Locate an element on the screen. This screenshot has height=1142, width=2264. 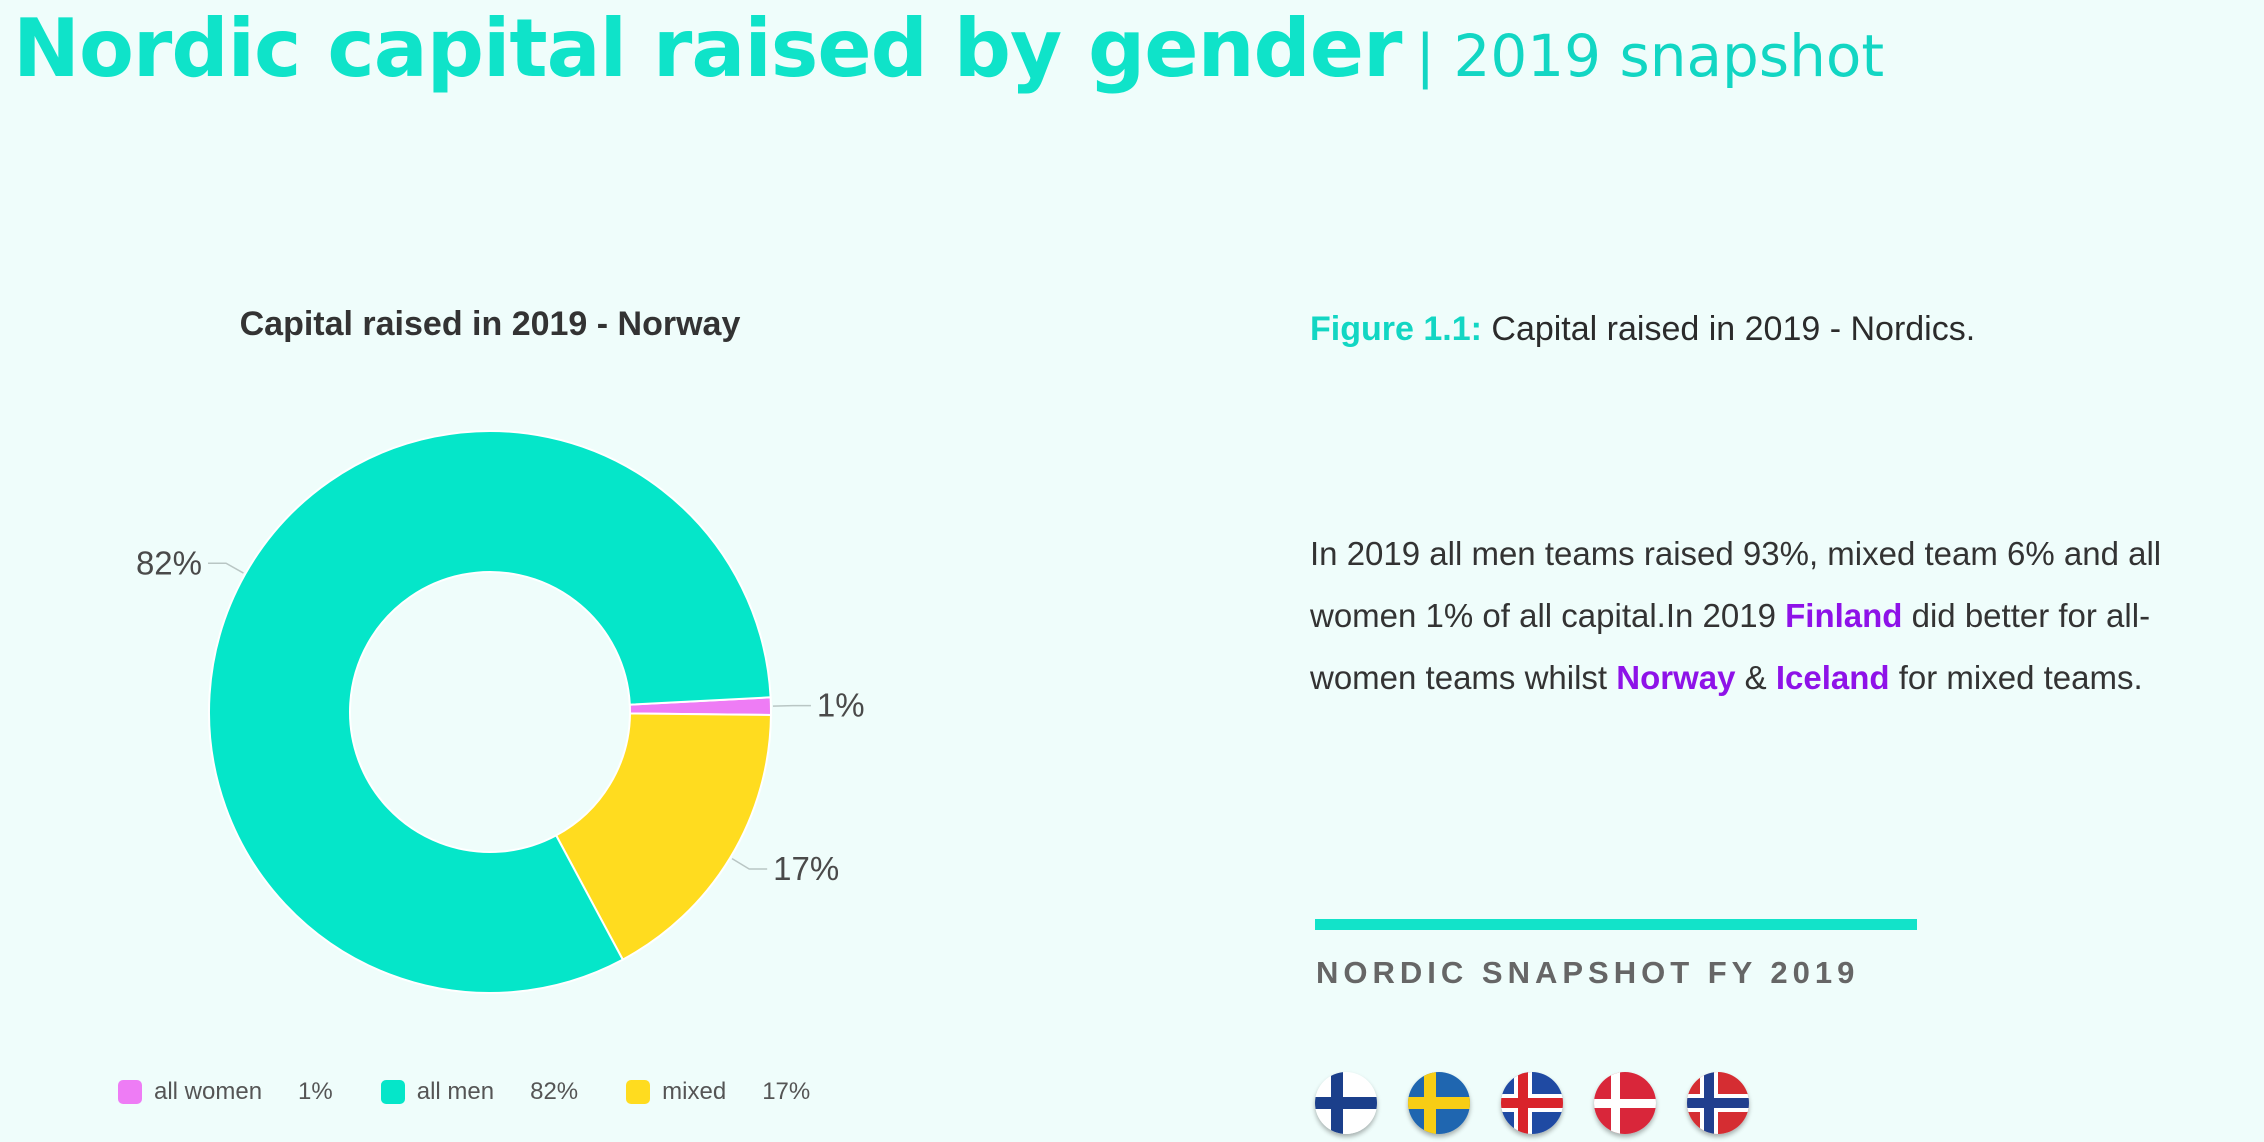
section-divider is located at coordinates (1616, 924).